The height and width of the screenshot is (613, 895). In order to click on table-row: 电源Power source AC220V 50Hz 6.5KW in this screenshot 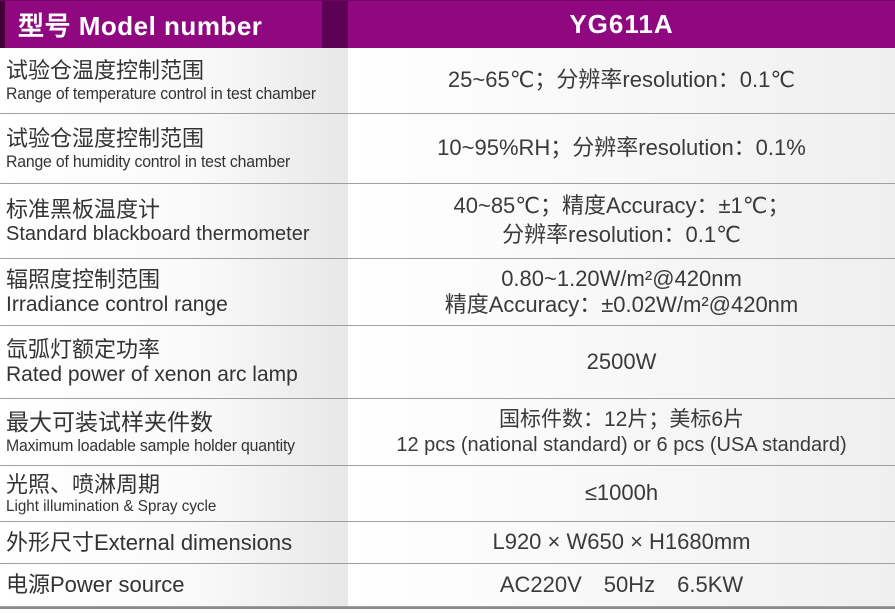, I will do `click(447, 585)`.